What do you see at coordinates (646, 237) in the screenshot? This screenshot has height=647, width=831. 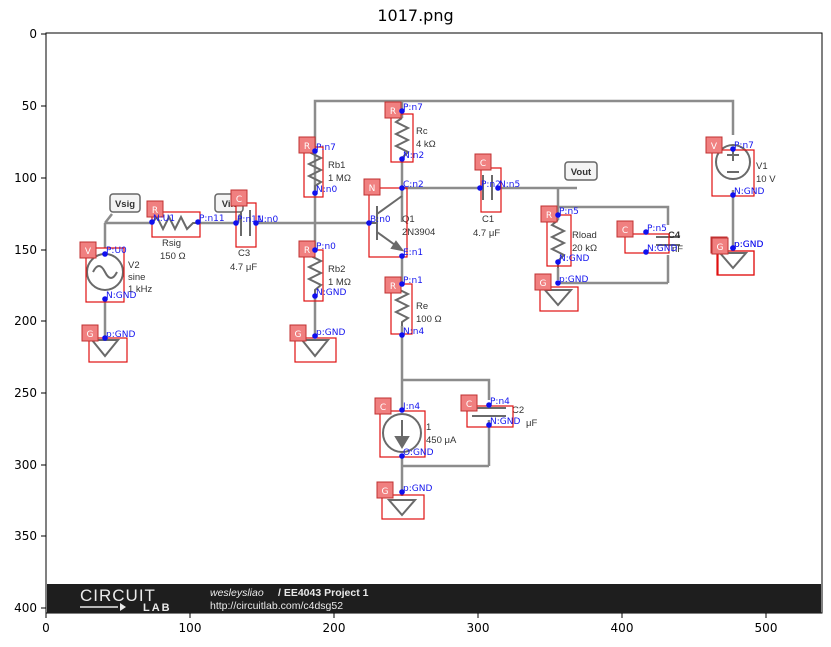 I see `detection-c: C P:n5 N:GND` at bounding box center [646, 237].